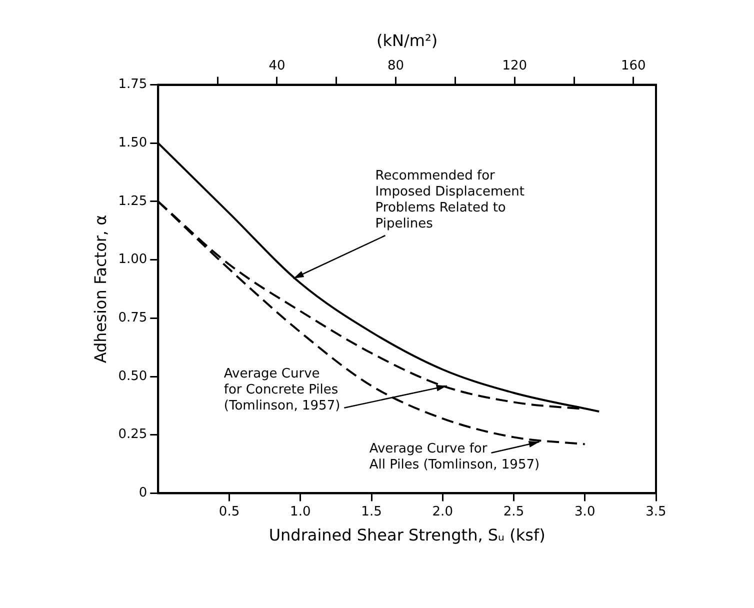  Describe the element at coordinates (229, 512) in the screenshot. I see `x-tick-label: 0.5` at that location.